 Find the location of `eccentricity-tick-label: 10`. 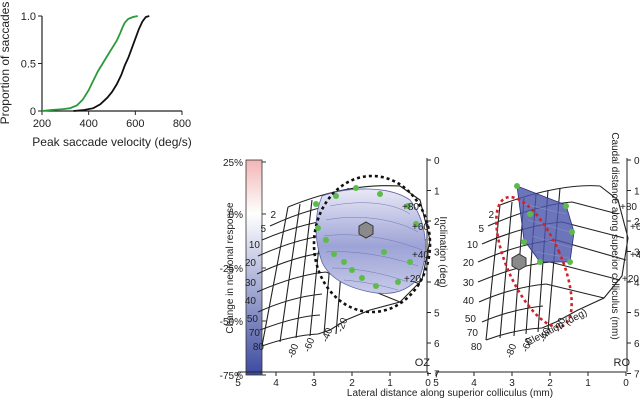

eccentricity-tick-label: 10 is located at coordinates (255, 245).